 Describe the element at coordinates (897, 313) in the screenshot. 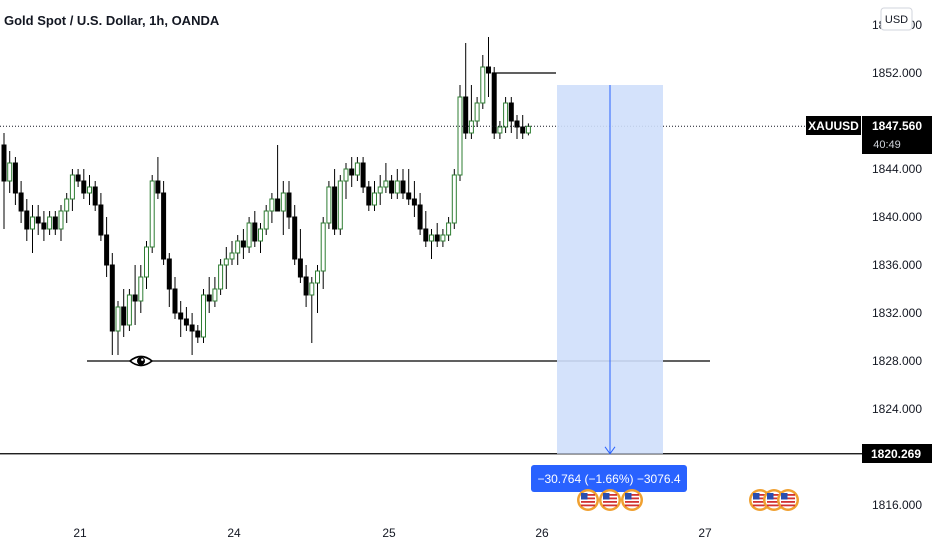

I see `price-tick-label: 1832.000` at that location.